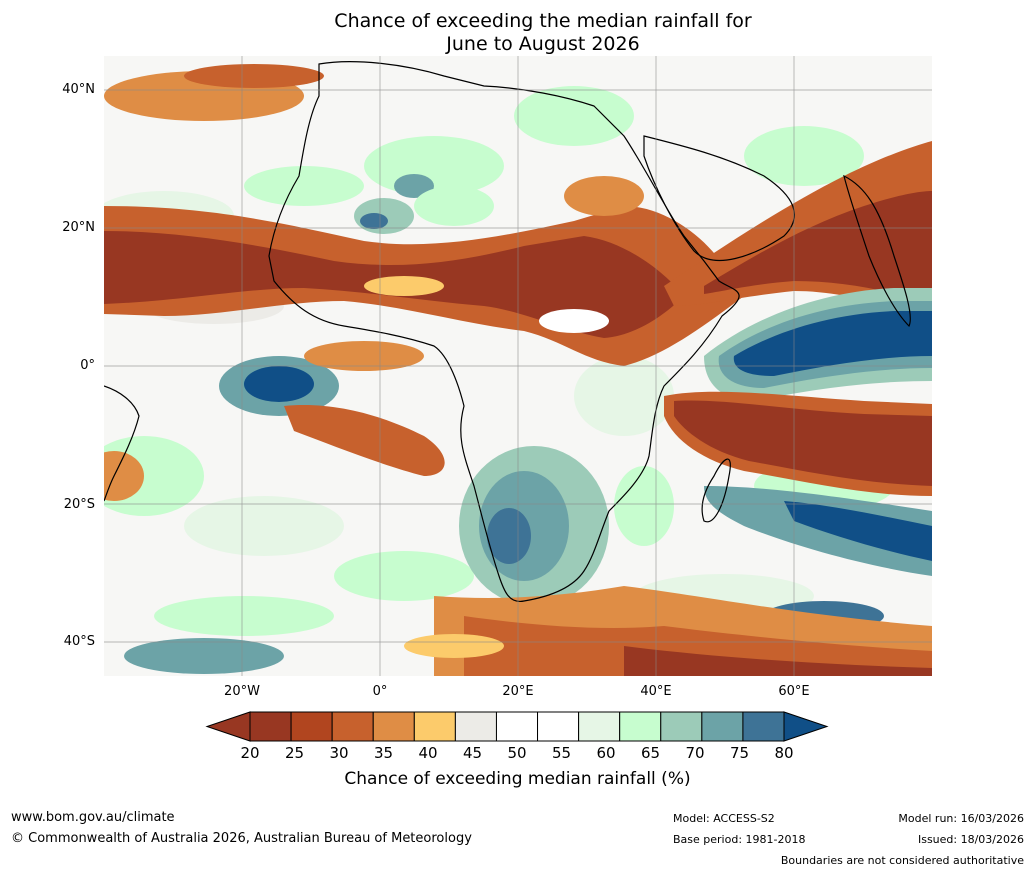 The height and width of the screenshot is (873, 1035). I want to click on lon-label-40e: 40°E, so click(656, 691).